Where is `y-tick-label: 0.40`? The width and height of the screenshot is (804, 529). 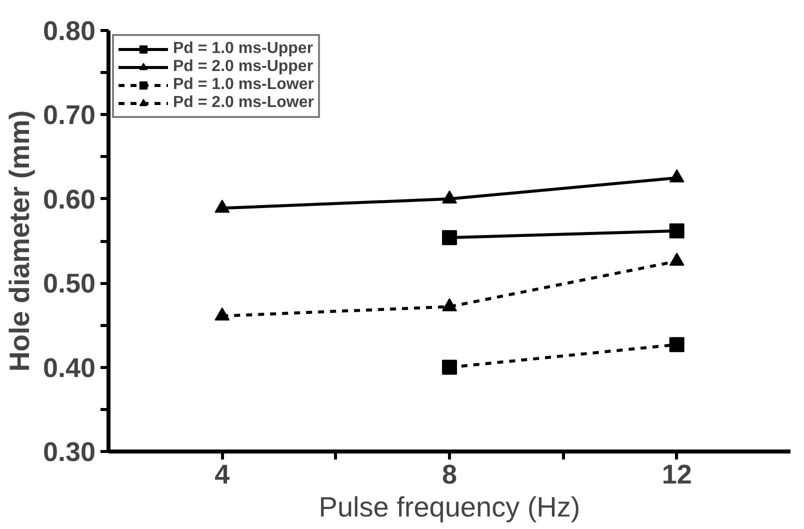
y-tick-label: 0.40 is located at coordinates (69, 367).